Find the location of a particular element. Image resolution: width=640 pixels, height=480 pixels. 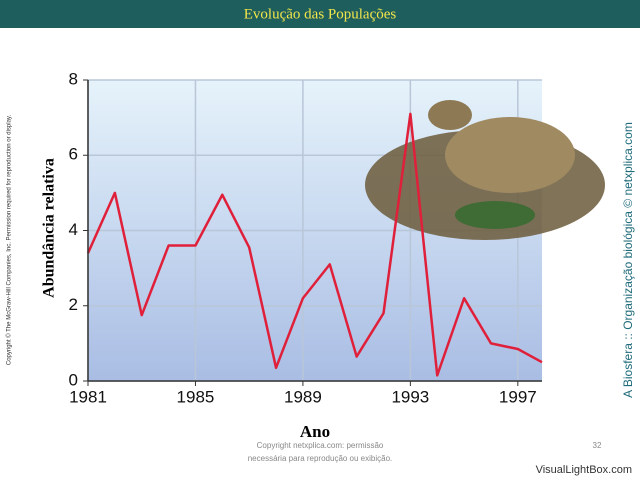

header-title: Evolução das Populações is located at coordinates (320, 14).